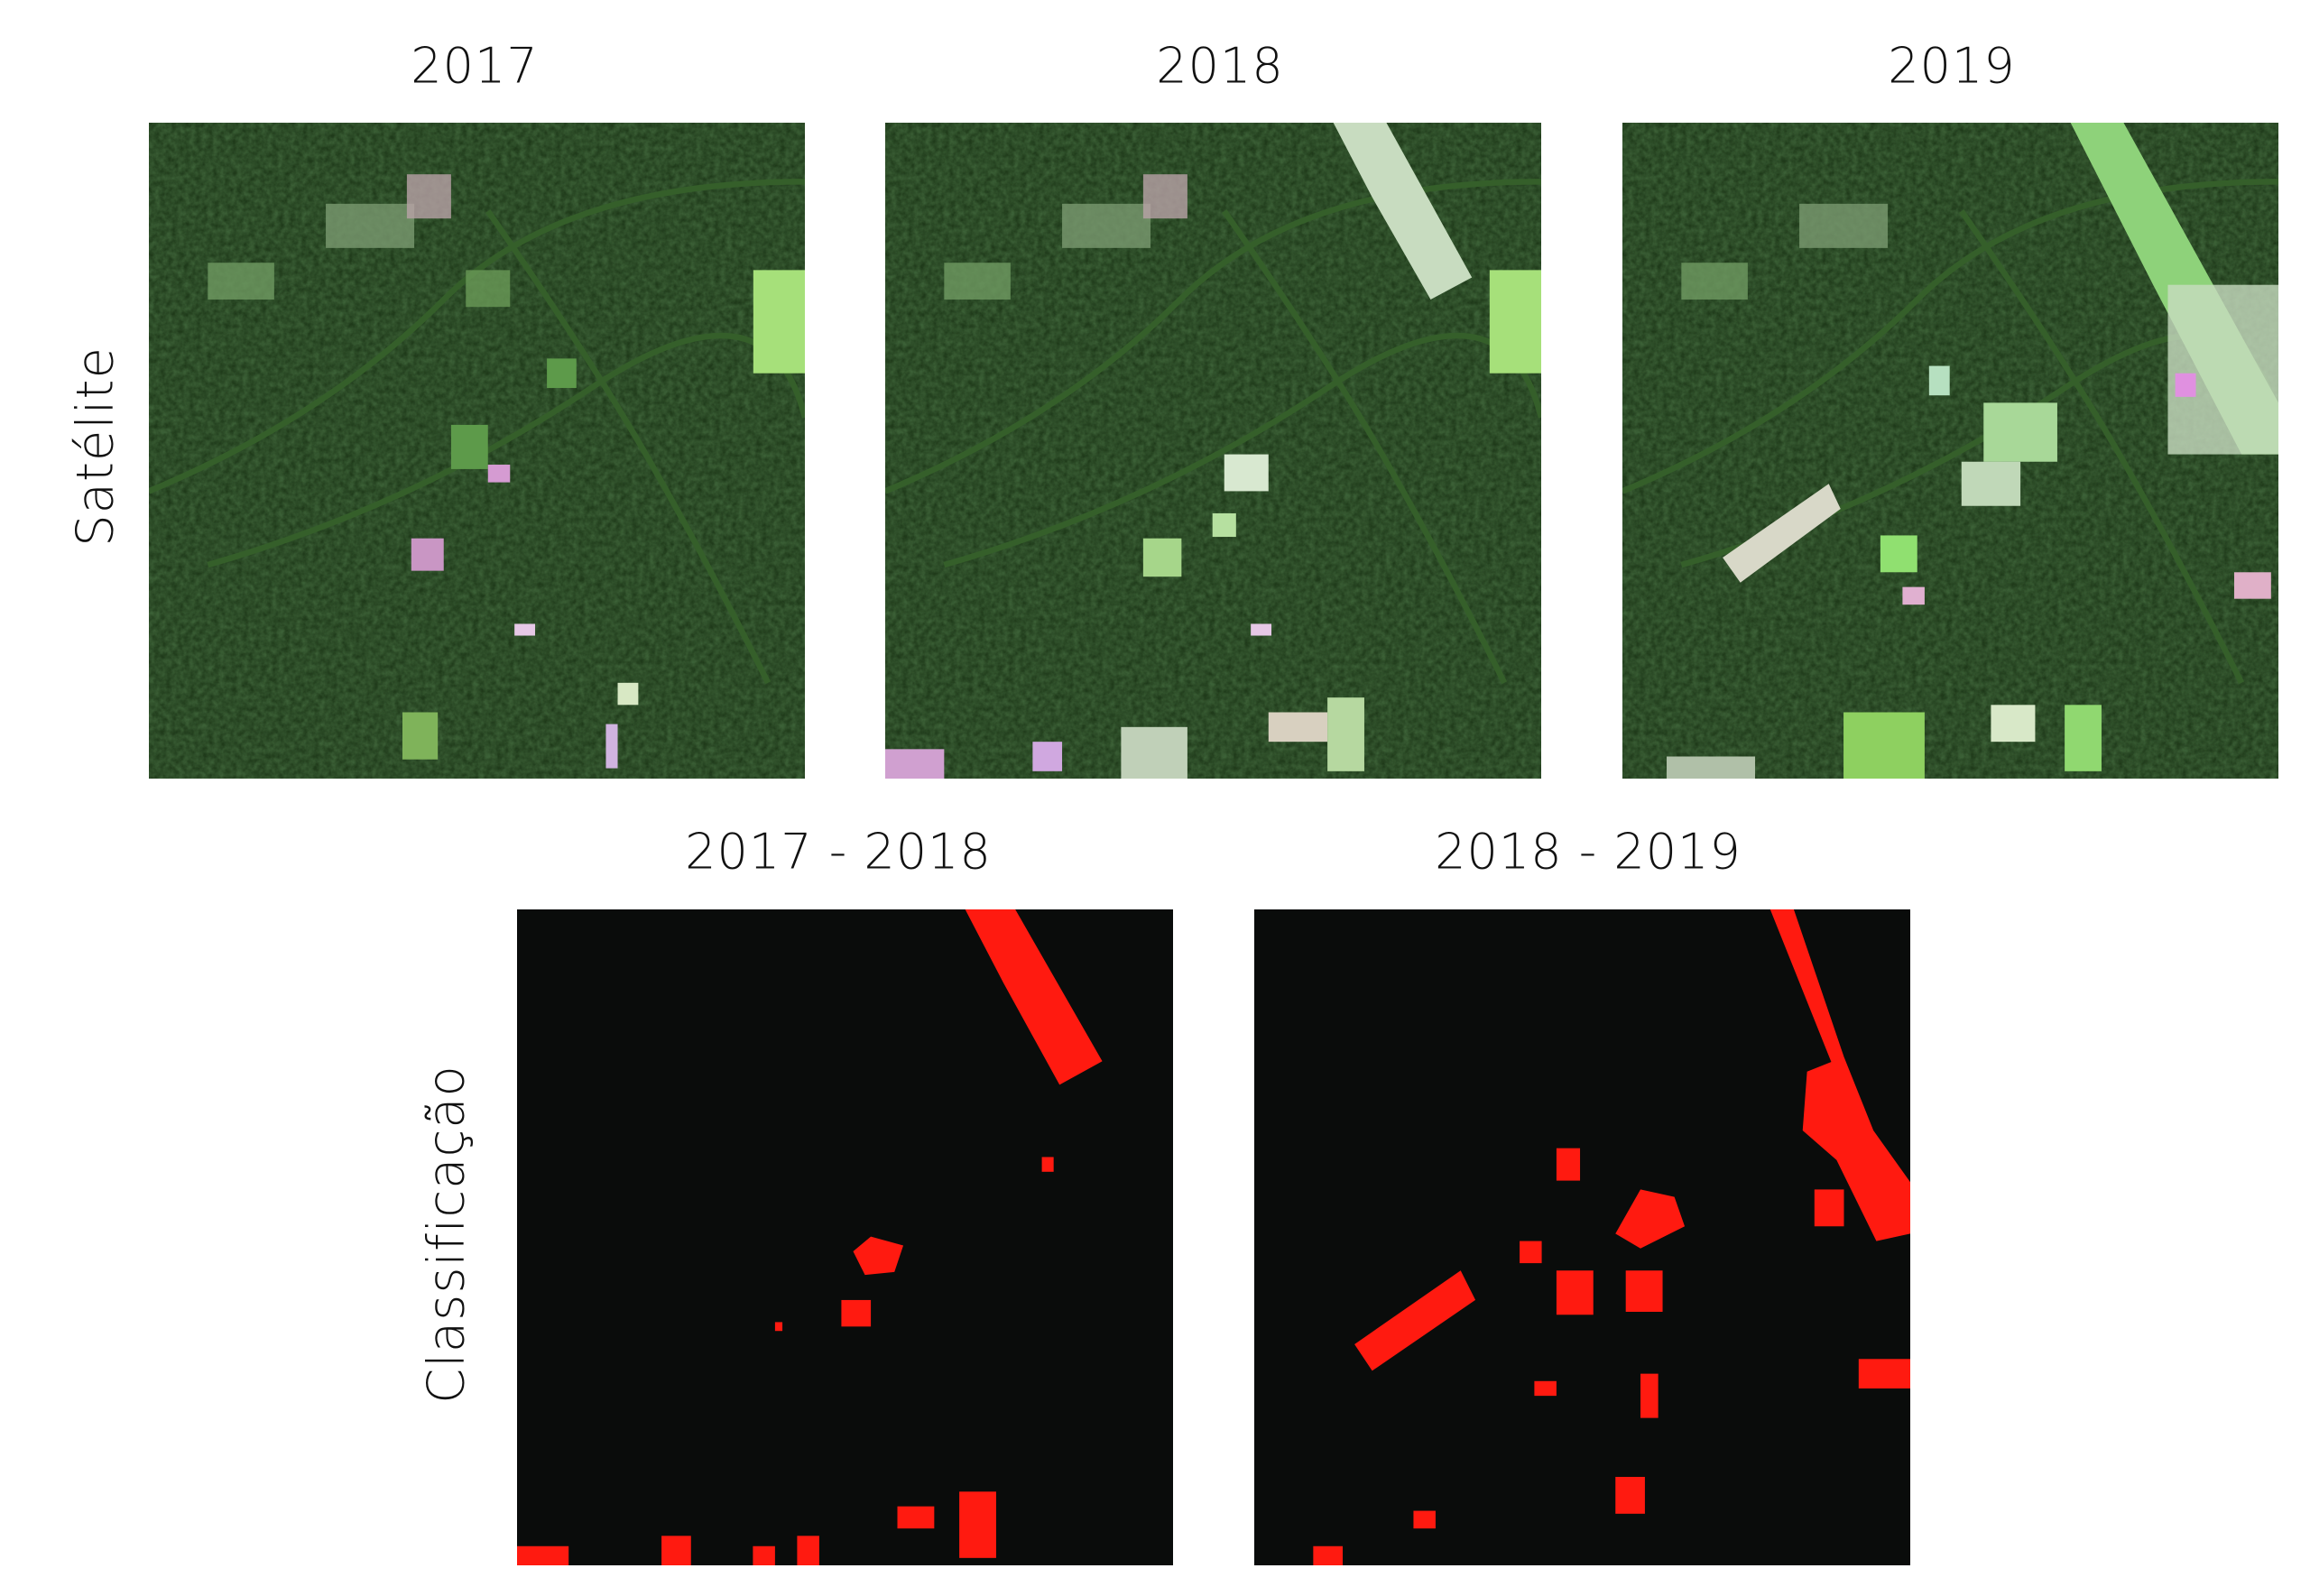 Image resolution: width=2310 pixels, height=1596 pixels. What do you see at coordinates (475, 66) in the screenshot?
I see `column-title: 2017` at bounding box center [475, 66].